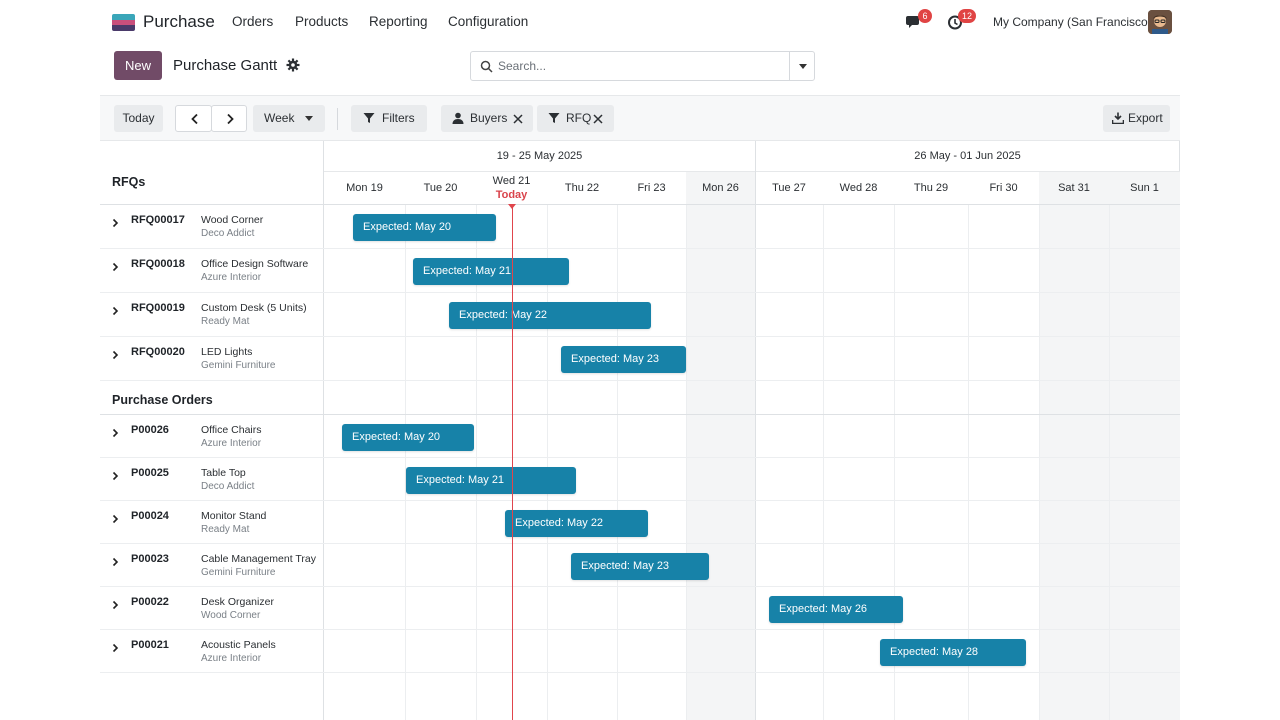 This screenshot has width=1280, height=720. Describe the element at coordinates (651, 188) in the screenshot. I see `day-header: Fri 23` at that location.